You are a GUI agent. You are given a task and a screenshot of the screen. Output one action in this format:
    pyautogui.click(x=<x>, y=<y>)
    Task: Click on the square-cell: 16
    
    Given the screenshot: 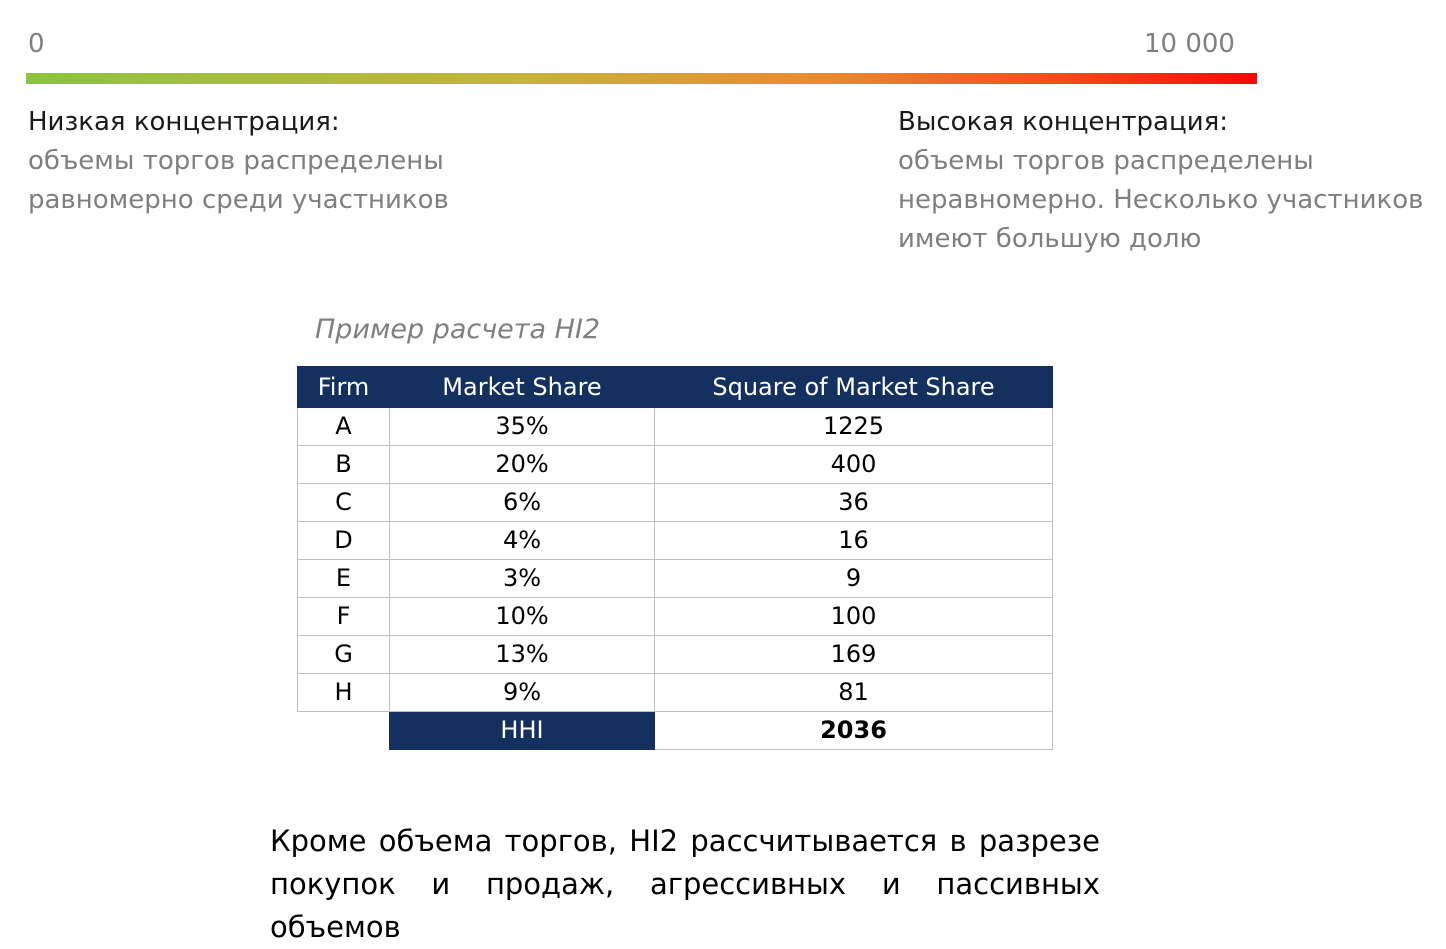 What is the action you would take?
    pyautogui.click(x=853, y=540)
    